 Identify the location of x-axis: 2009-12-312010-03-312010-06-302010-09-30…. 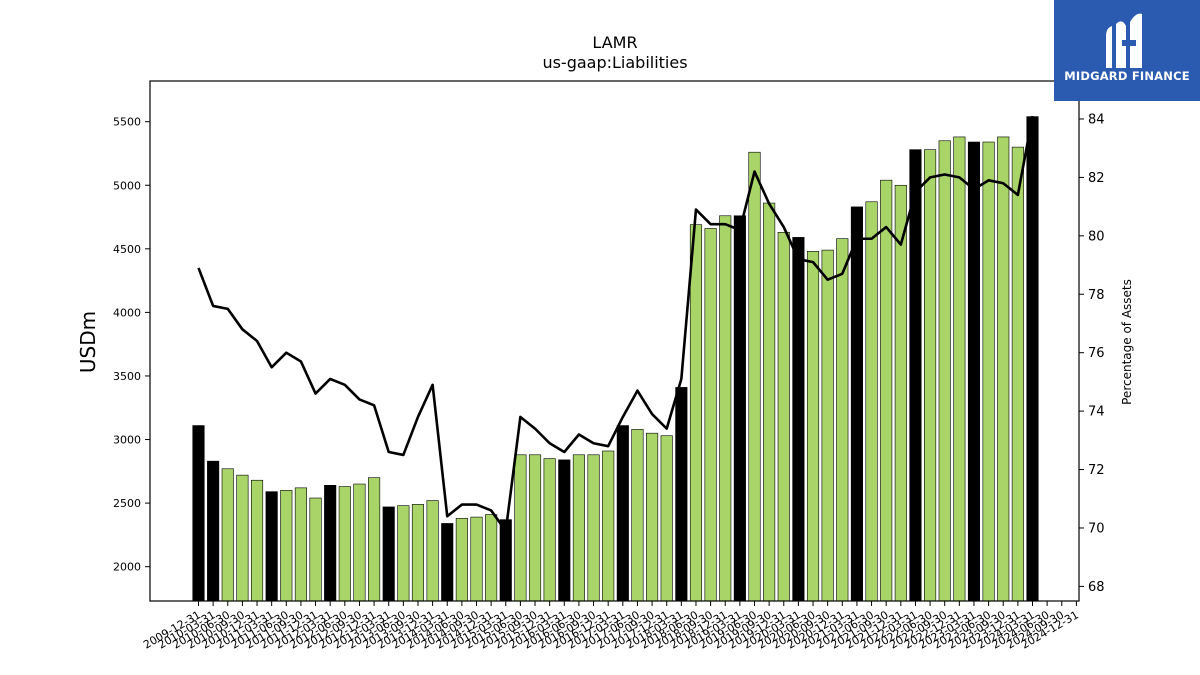
(611, 626).